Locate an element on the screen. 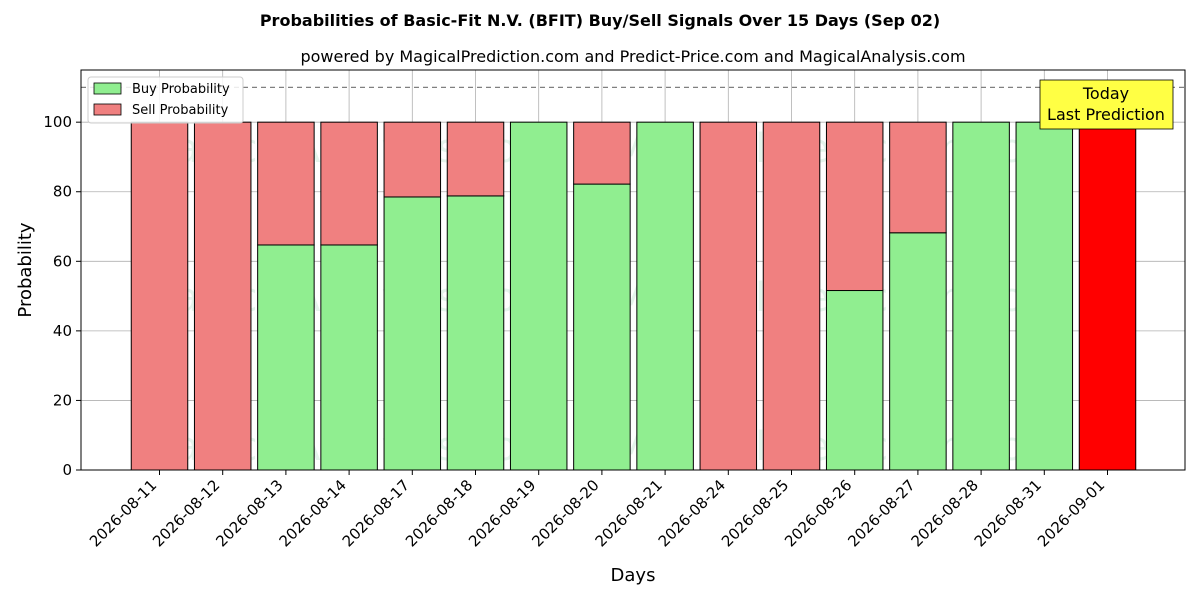  y-axis-label: Probability is located at coordinates (25, 269).